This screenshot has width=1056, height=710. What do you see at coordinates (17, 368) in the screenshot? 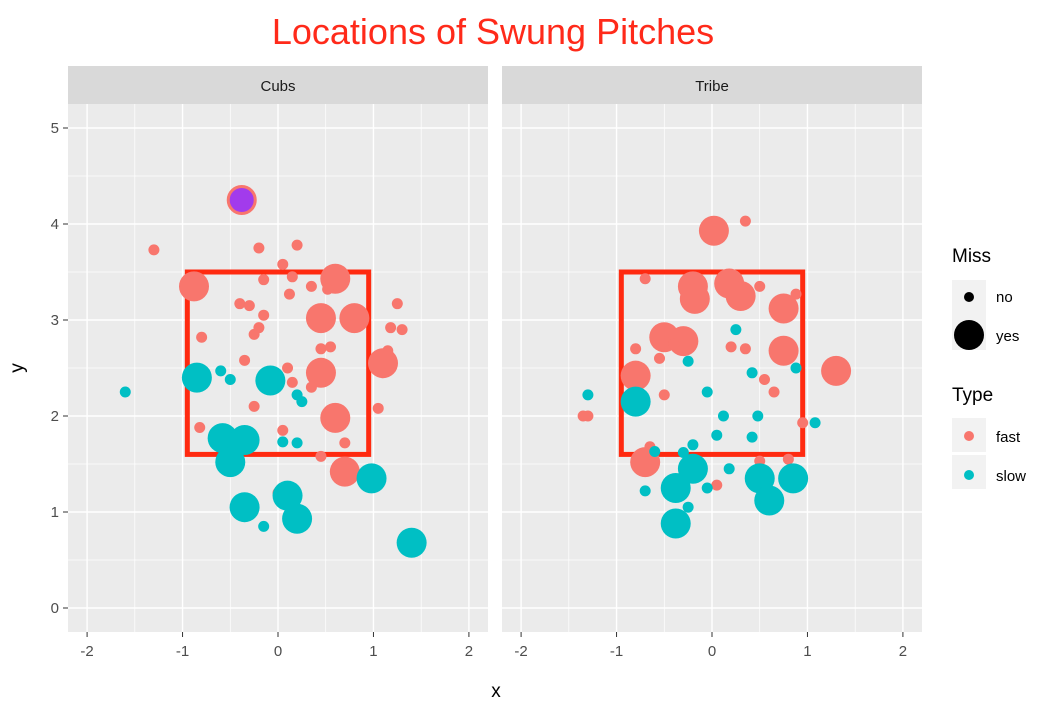
I see `y-axis-title: y` at bounding box center [17, 368].